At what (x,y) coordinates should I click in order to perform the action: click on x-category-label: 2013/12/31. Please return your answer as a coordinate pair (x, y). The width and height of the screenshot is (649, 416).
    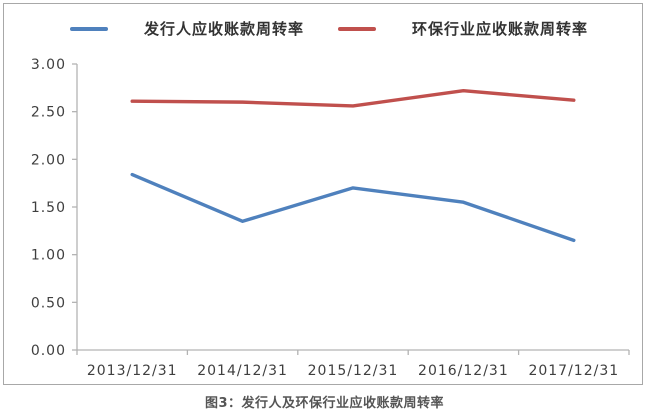
    Looking at the image, I should click on (132, 371).